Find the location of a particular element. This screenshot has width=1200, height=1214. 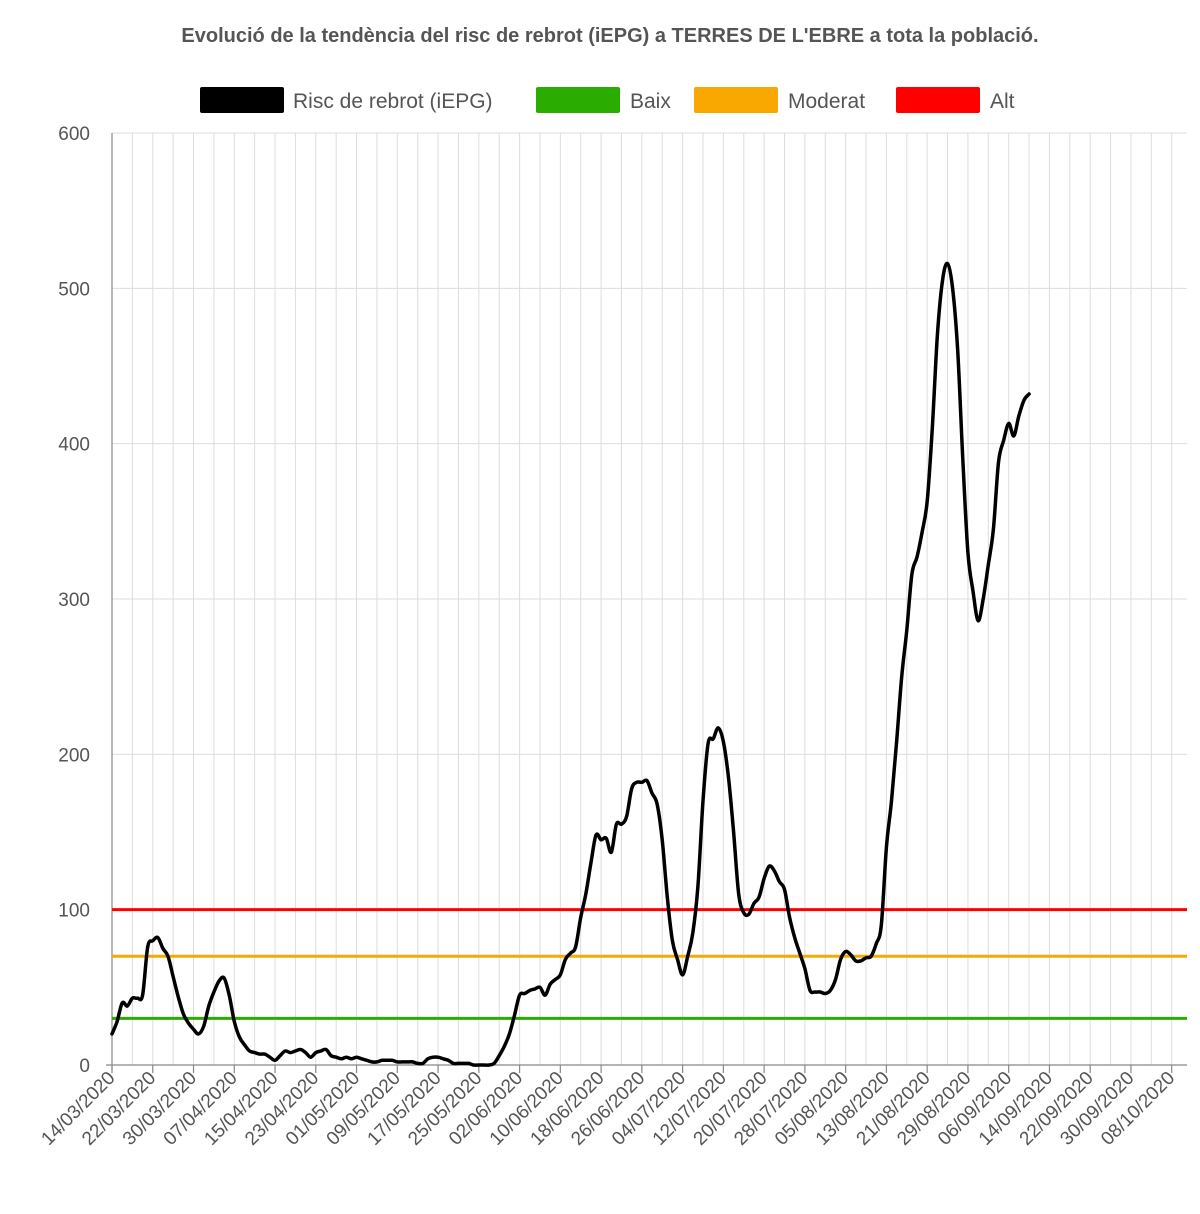

legend-label-baix: Baix is located at coordinates (650, 101).